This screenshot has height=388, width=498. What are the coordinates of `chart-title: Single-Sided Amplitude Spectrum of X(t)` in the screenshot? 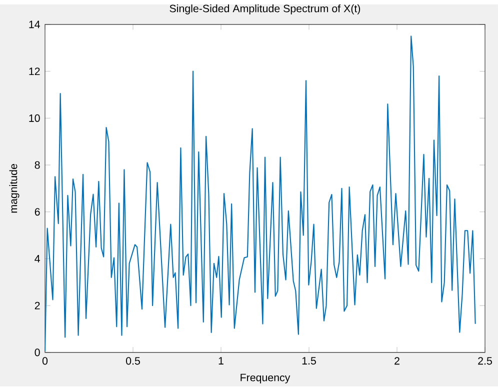 It's located at (265, 9).